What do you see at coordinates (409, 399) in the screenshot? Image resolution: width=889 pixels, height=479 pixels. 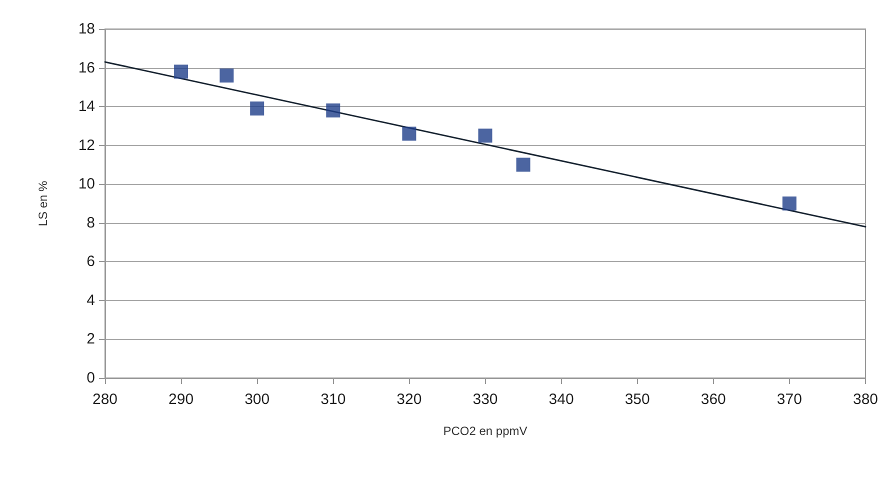 I see `x-tick-label: 320` at bounding box center [409, 399].